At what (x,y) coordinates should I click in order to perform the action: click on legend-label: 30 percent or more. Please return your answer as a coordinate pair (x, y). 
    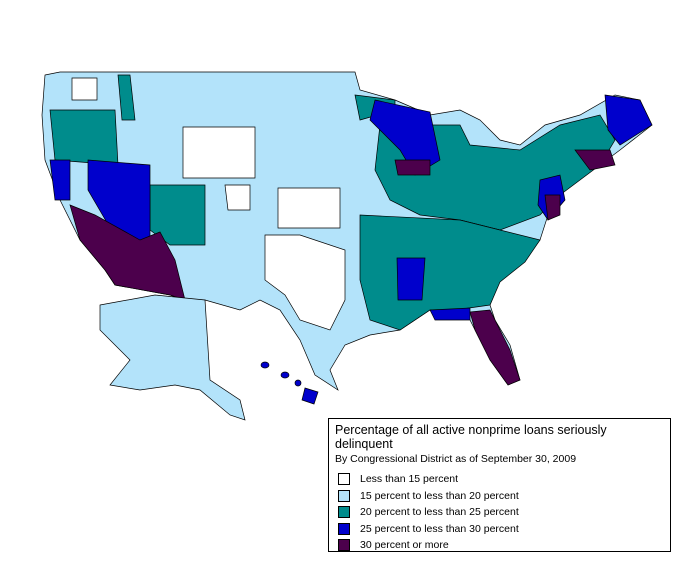
    Looking at the image, I should click on (404, 545).